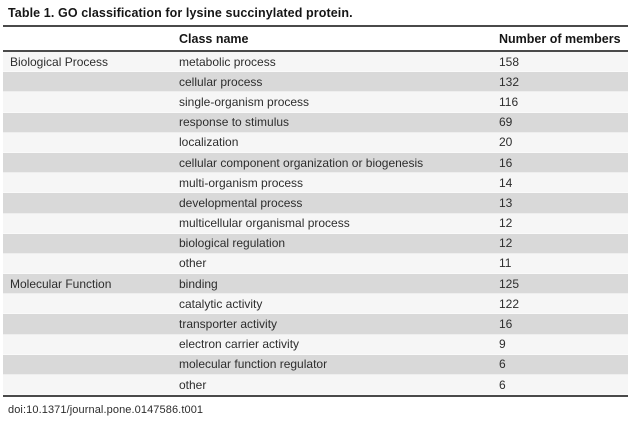  I want to click on members-cell: 69, so click(506, 122).